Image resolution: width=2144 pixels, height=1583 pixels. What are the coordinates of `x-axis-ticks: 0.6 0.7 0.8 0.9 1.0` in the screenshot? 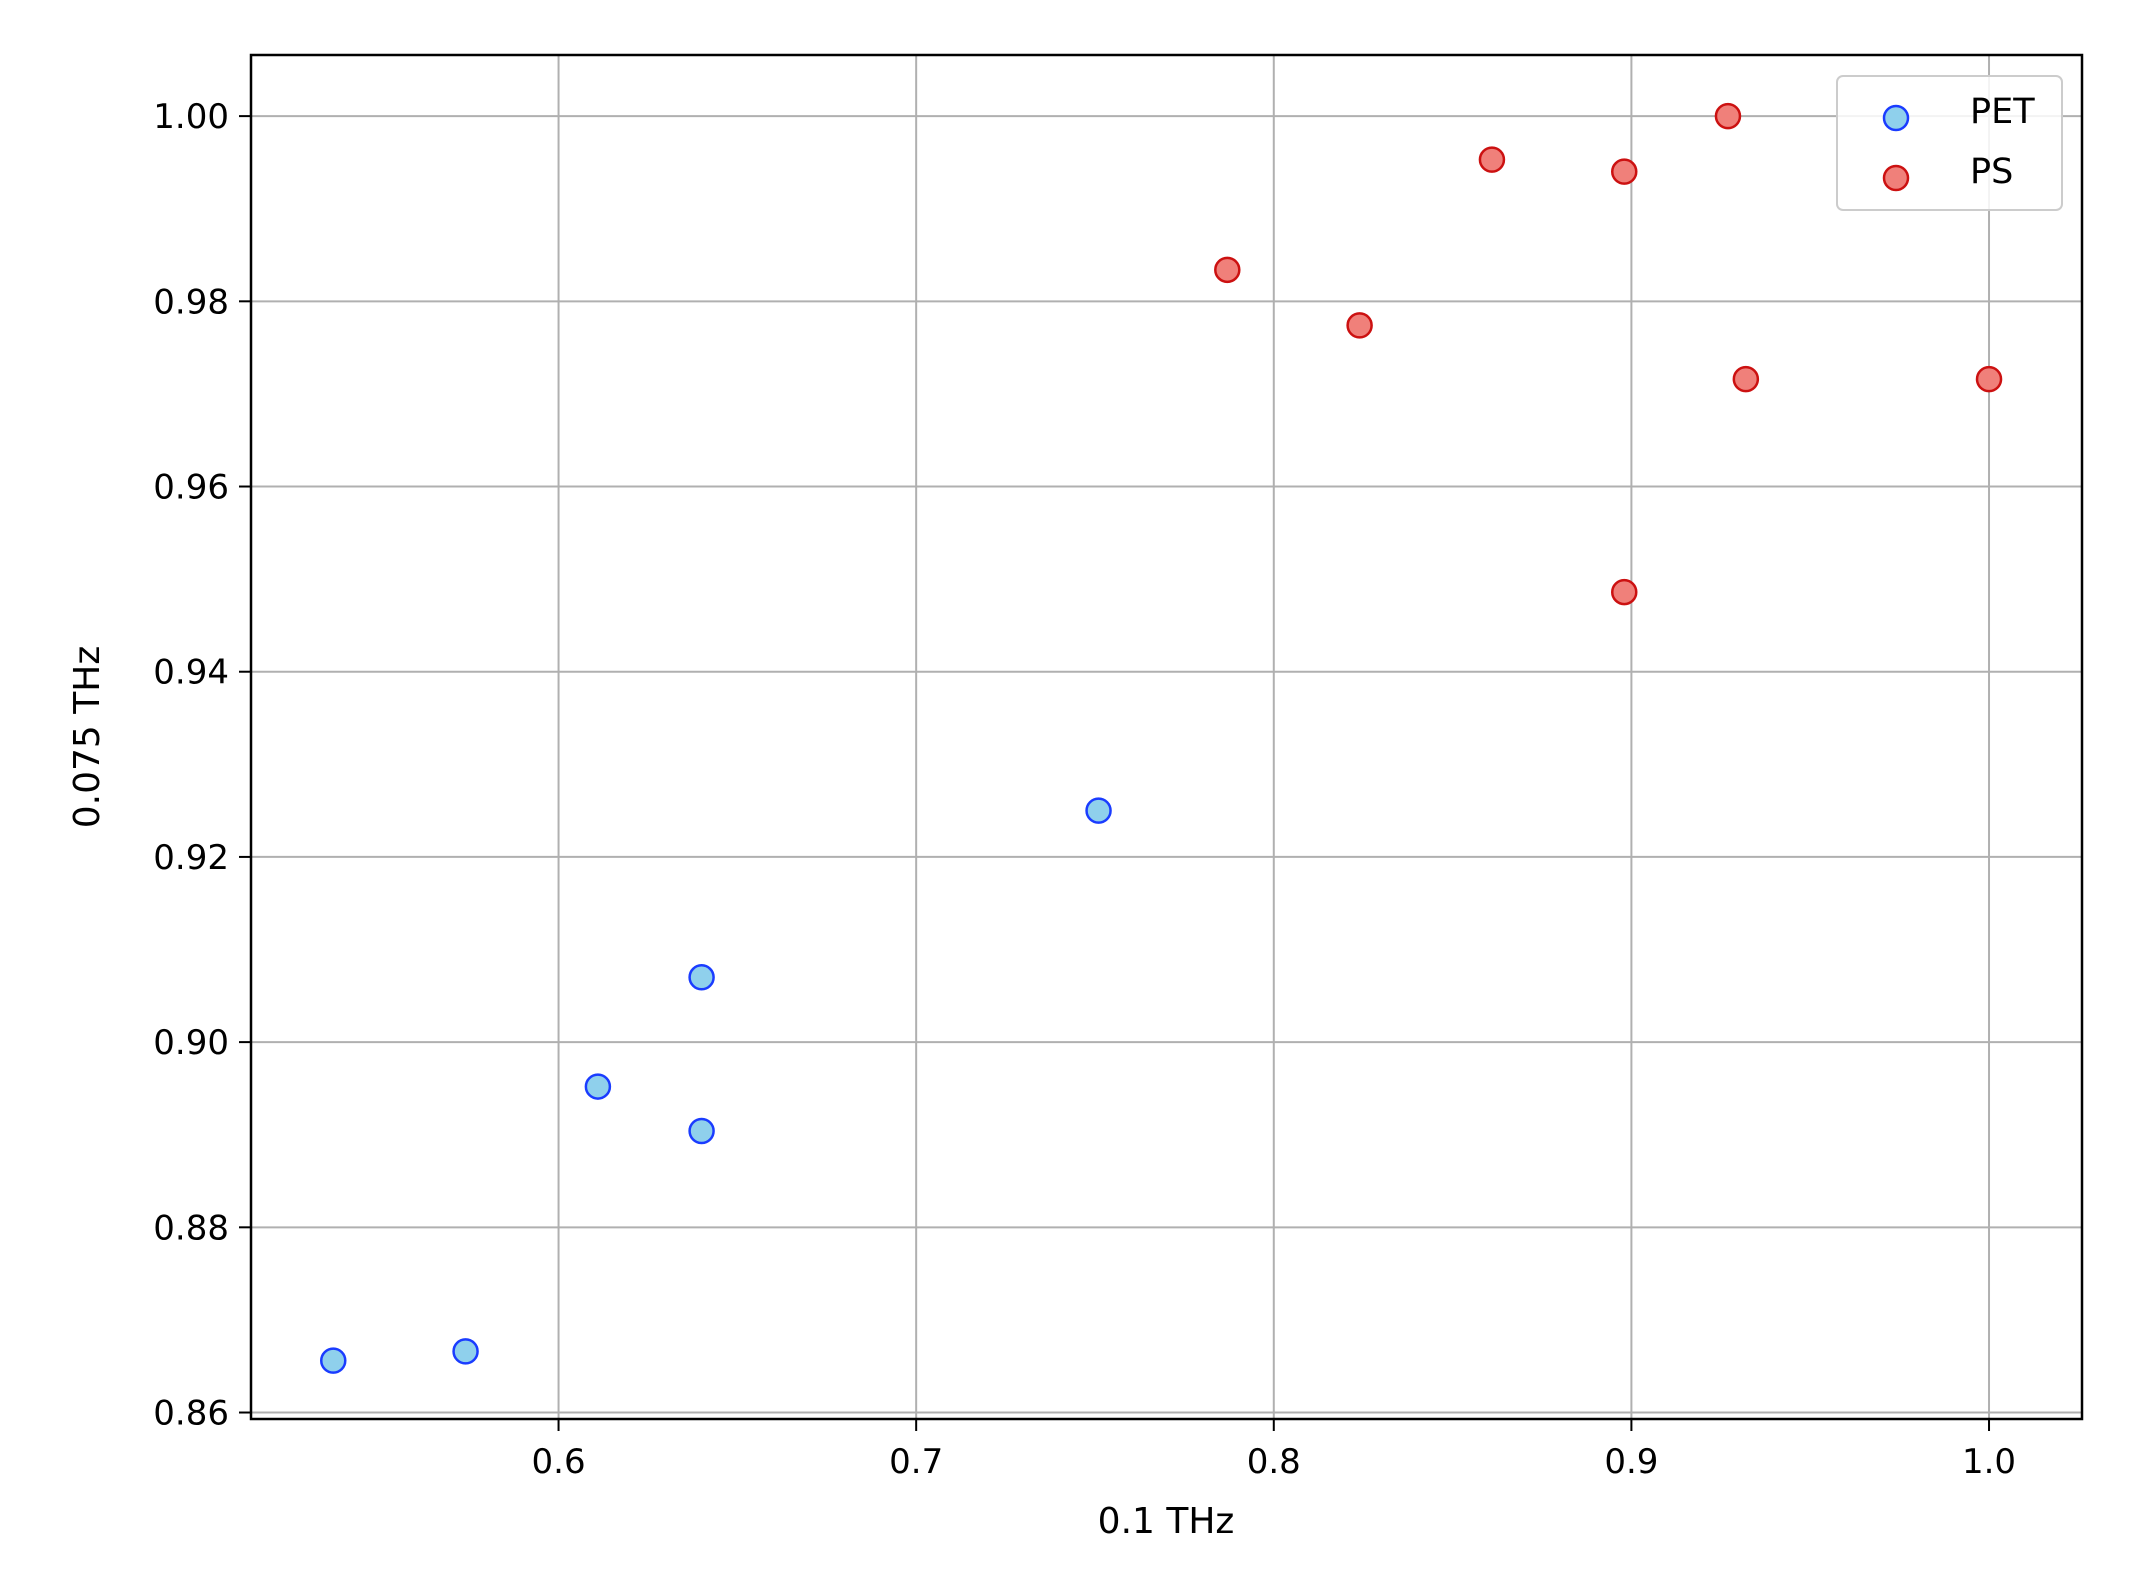 It's located at (1274, 1450).